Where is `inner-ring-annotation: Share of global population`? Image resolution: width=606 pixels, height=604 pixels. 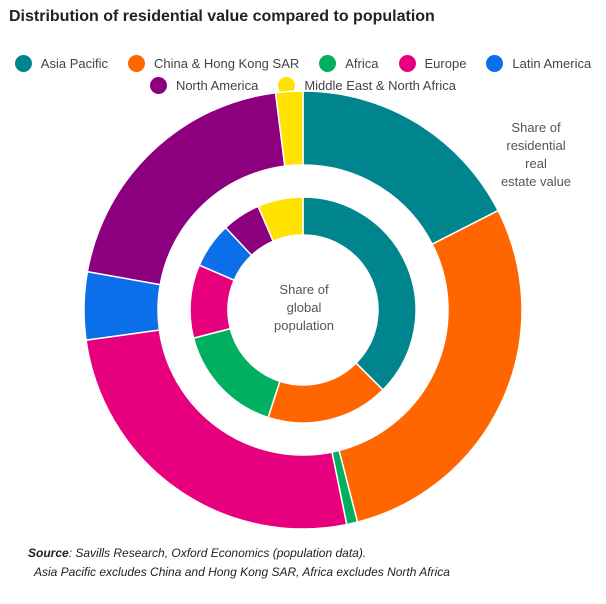 inner-ring-annotation: Share of global population is located at coordinates (304, 307).